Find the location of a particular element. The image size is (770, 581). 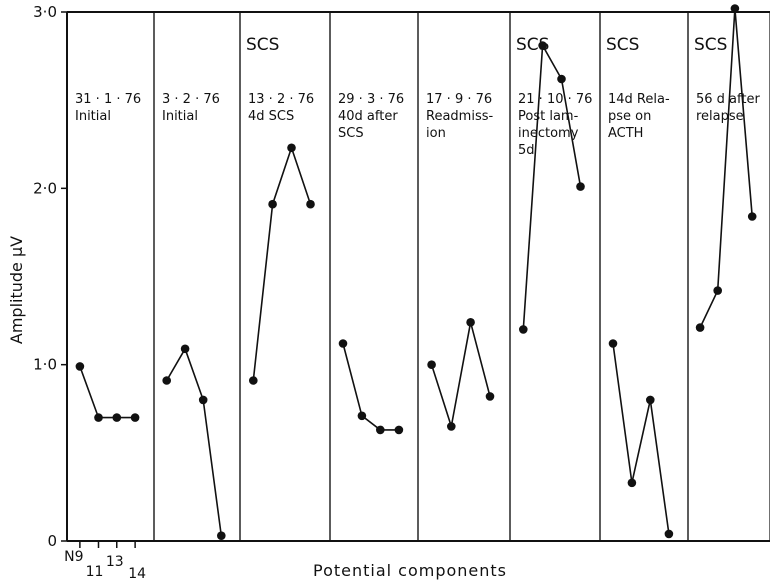

panel-annotation-line: Post lam- is located at coordinates (548, 116).